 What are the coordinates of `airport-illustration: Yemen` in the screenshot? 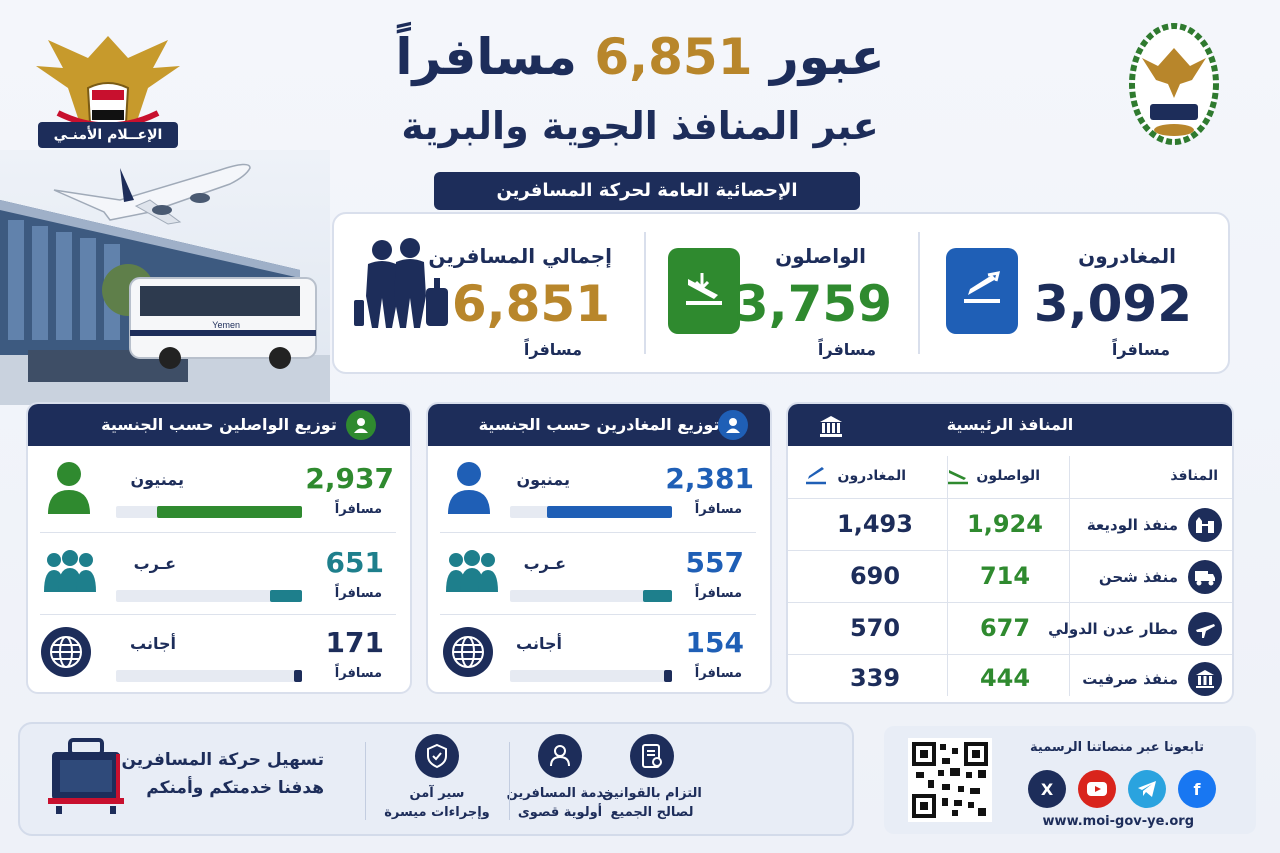 It's located at (165, 277).